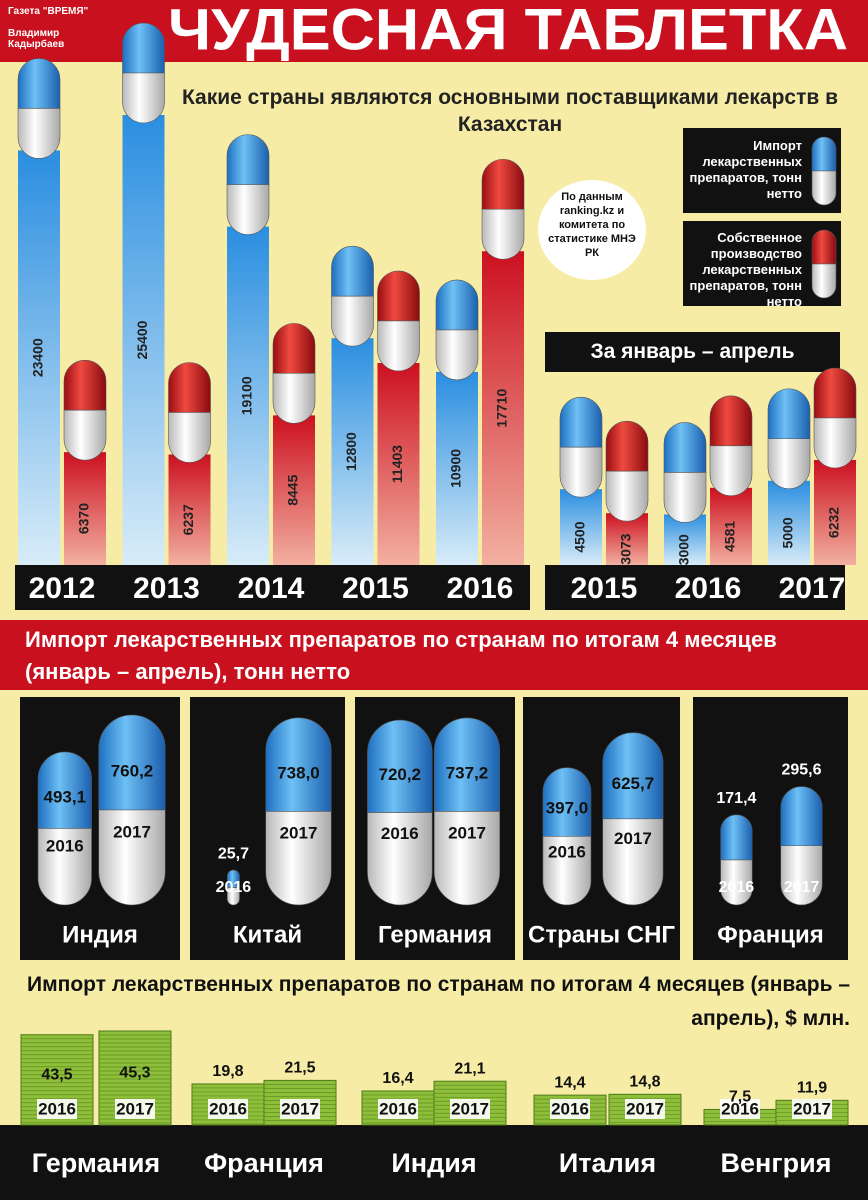 The height and width of the screenshot is (1200, 868). I want to click on value-label: 171,4, so click(736, 798).